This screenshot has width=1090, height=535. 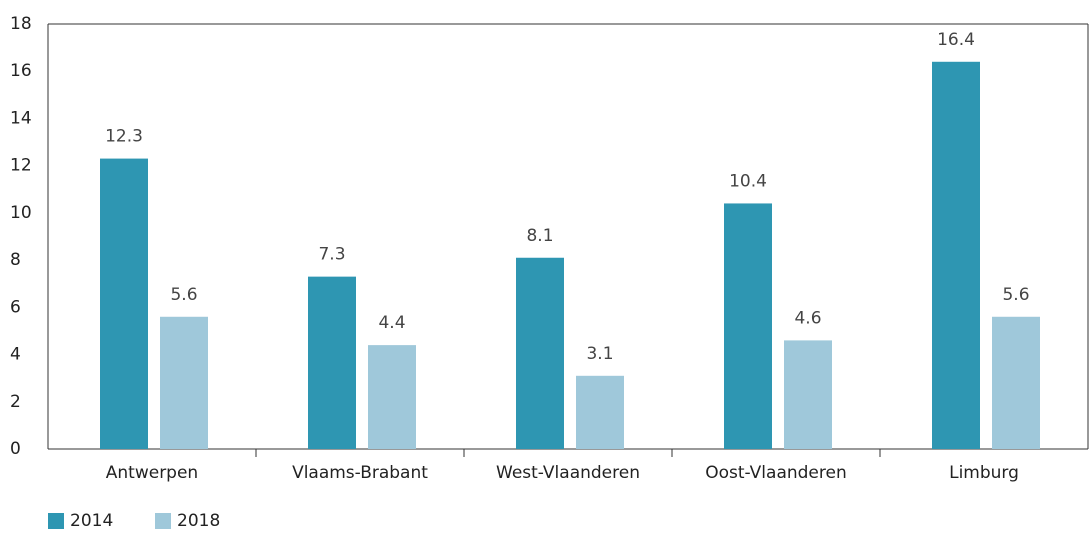 What do you see at coordinates (21, 166) in the screenshot?
I see `y-tick-label: 12` at bounding box center [21, 166].